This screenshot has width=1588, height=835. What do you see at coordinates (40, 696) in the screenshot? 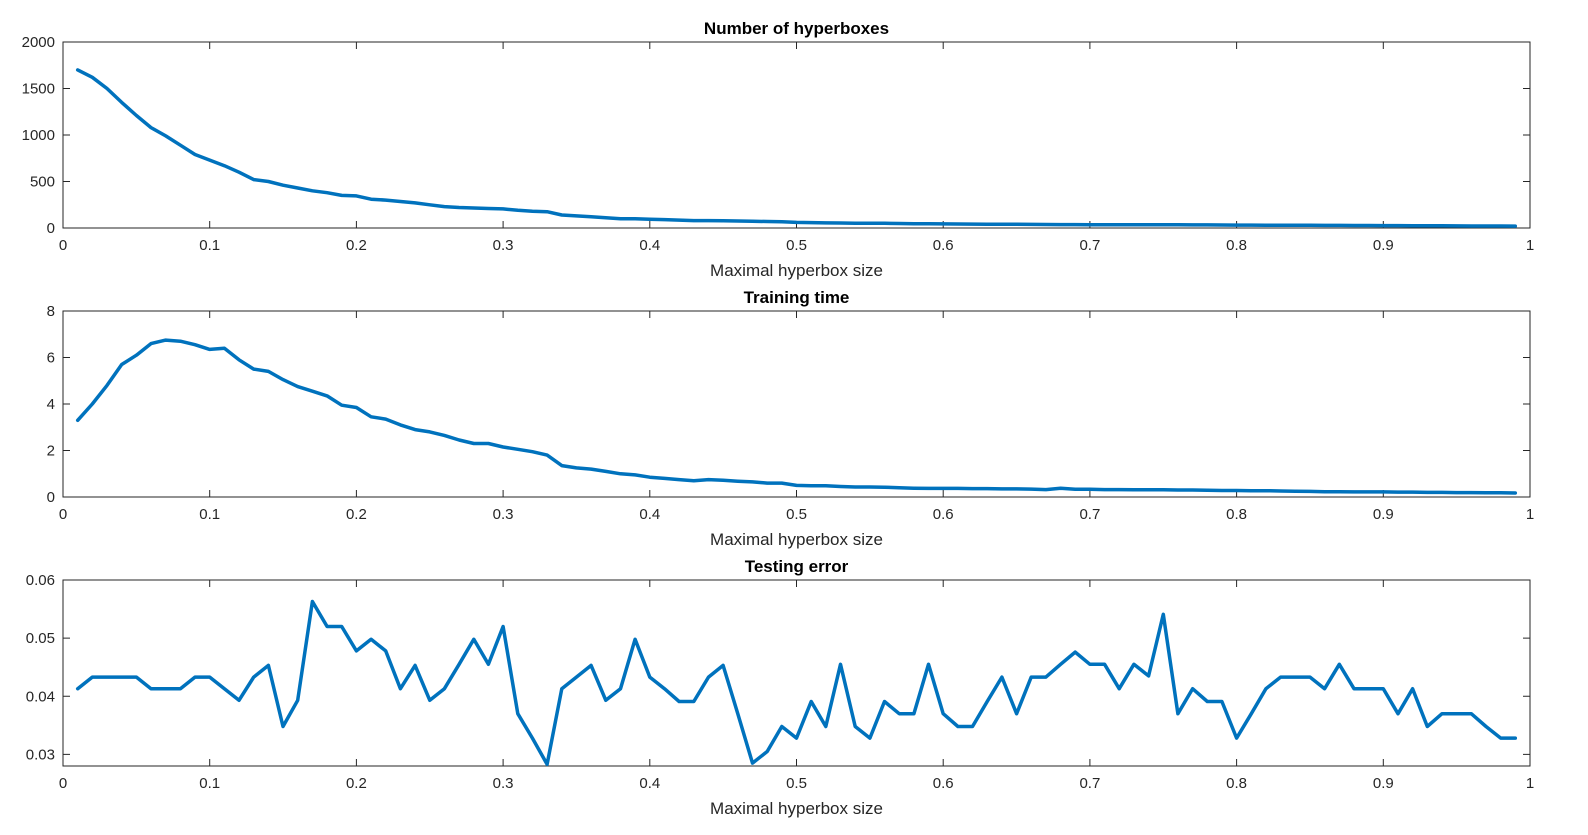
I see `y-tick-label: 0.04` at bounding box center [40, 696].